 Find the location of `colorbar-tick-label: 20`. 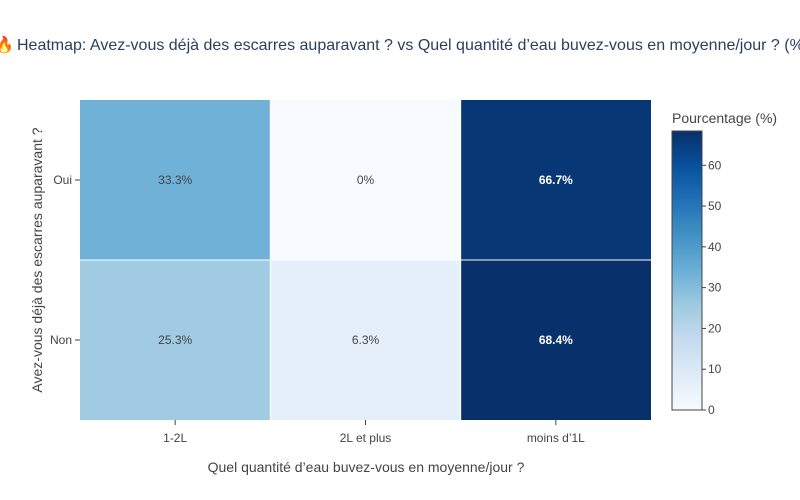

colorbar-tick-label: 20 is located at coordinates (715, 328).